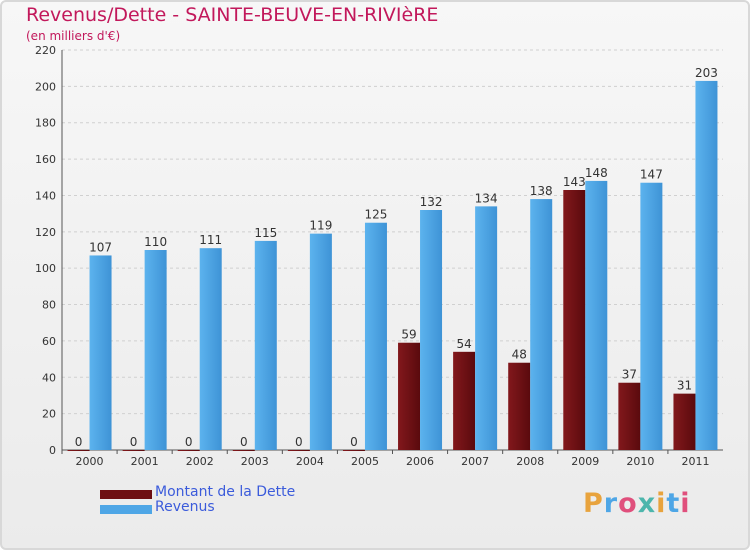 The height and width of the screenshot is (550, 750). Describe the element at coordinates (463, 344) in the screenshot. I see `data-label-dette: 54` at that location.